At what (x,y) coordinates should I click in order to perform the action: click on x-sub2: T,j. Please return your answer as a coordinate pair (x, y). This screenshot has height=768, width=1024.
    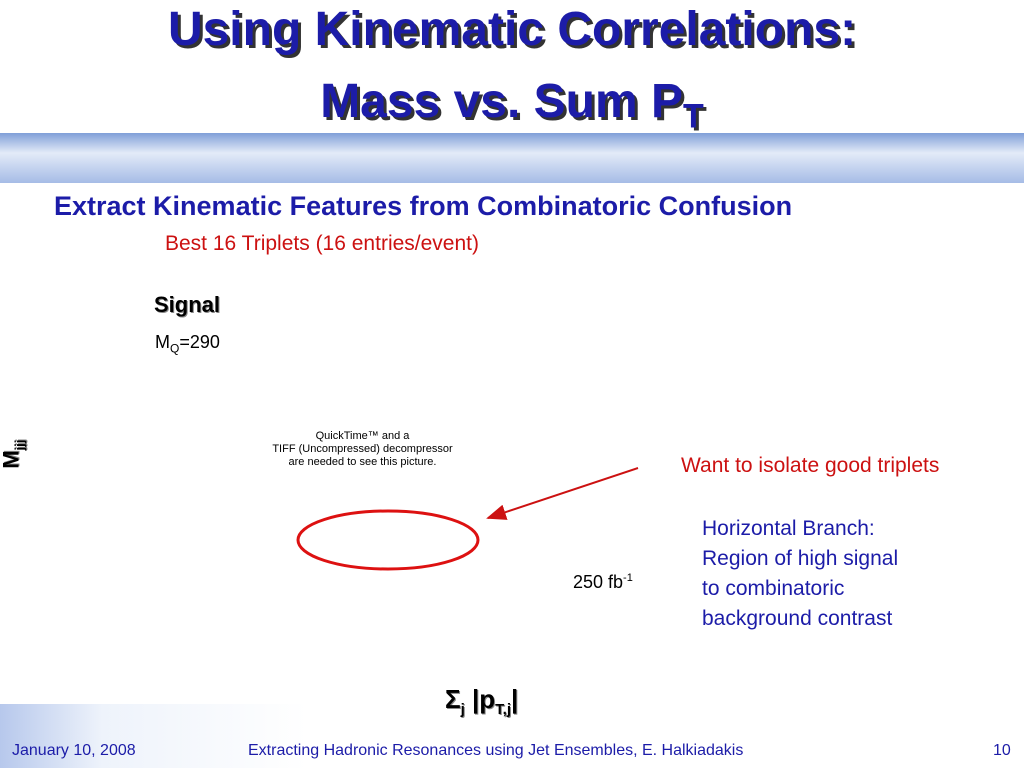
    Looking at the image, I should click on (503, 710).